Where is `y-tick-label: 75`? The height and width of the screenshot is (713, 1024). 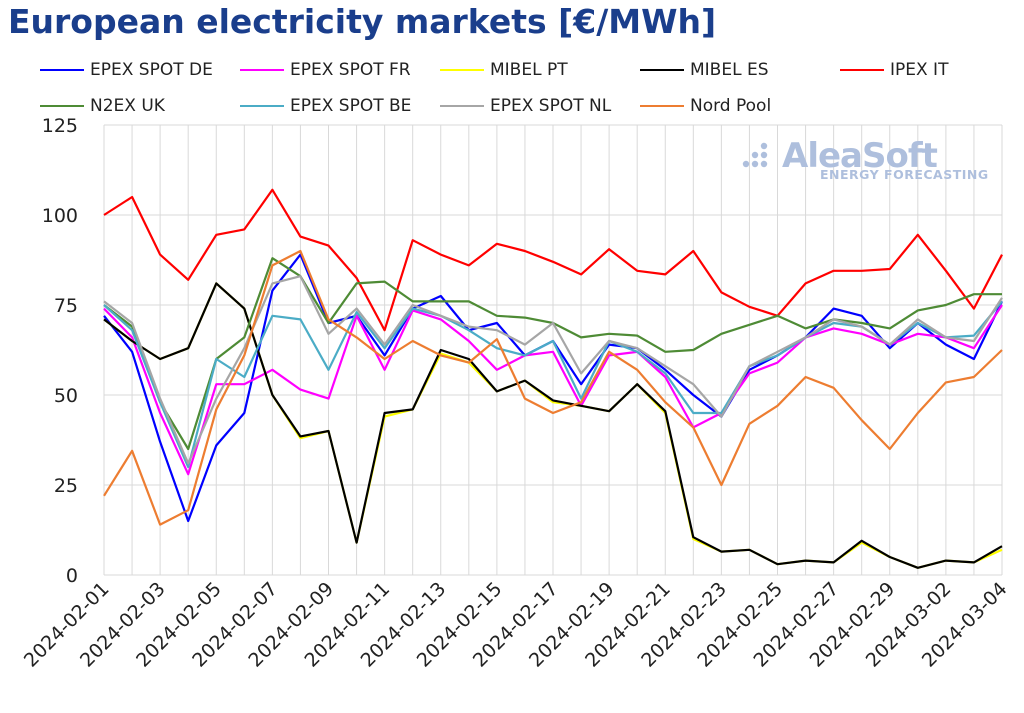 y-tick-label: 75 is located at coordinates (66, 306).